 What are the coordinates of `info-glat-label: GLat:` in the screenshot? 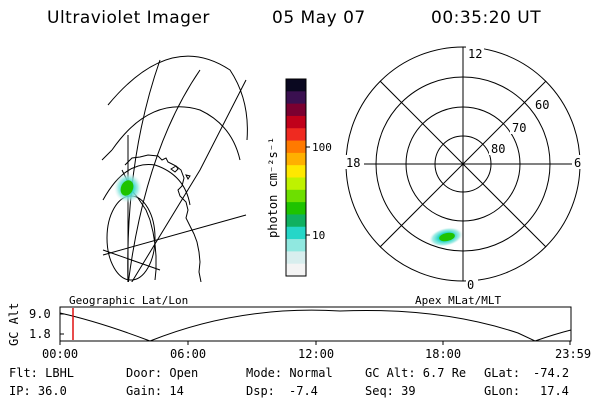 It's located at (502, 373).